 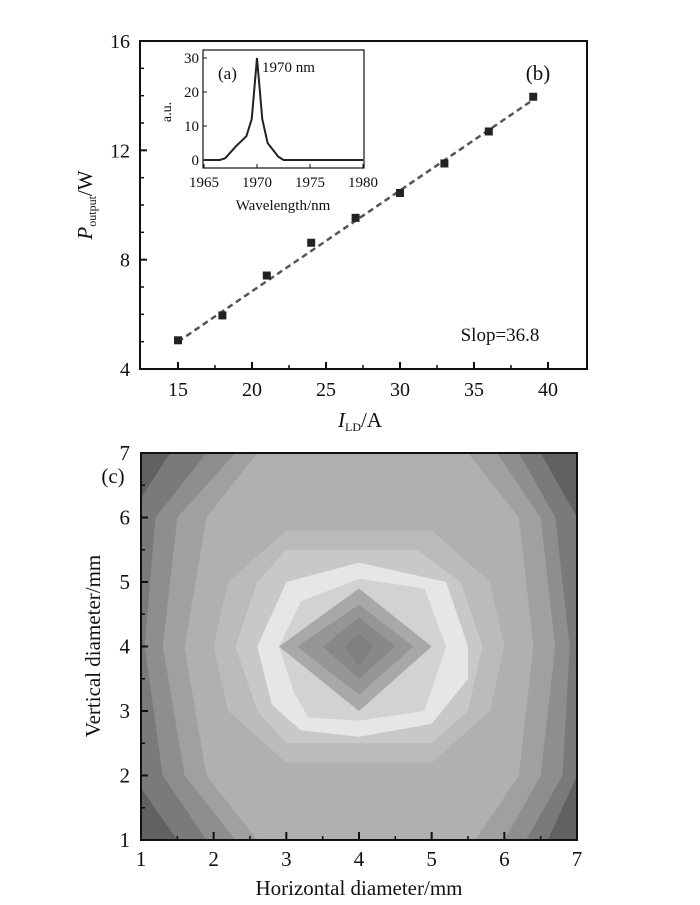 What do you see at coordinates (326, 390) in the screenshot?
I see `x-tick-label: 25` at bounding box center [326, 390].